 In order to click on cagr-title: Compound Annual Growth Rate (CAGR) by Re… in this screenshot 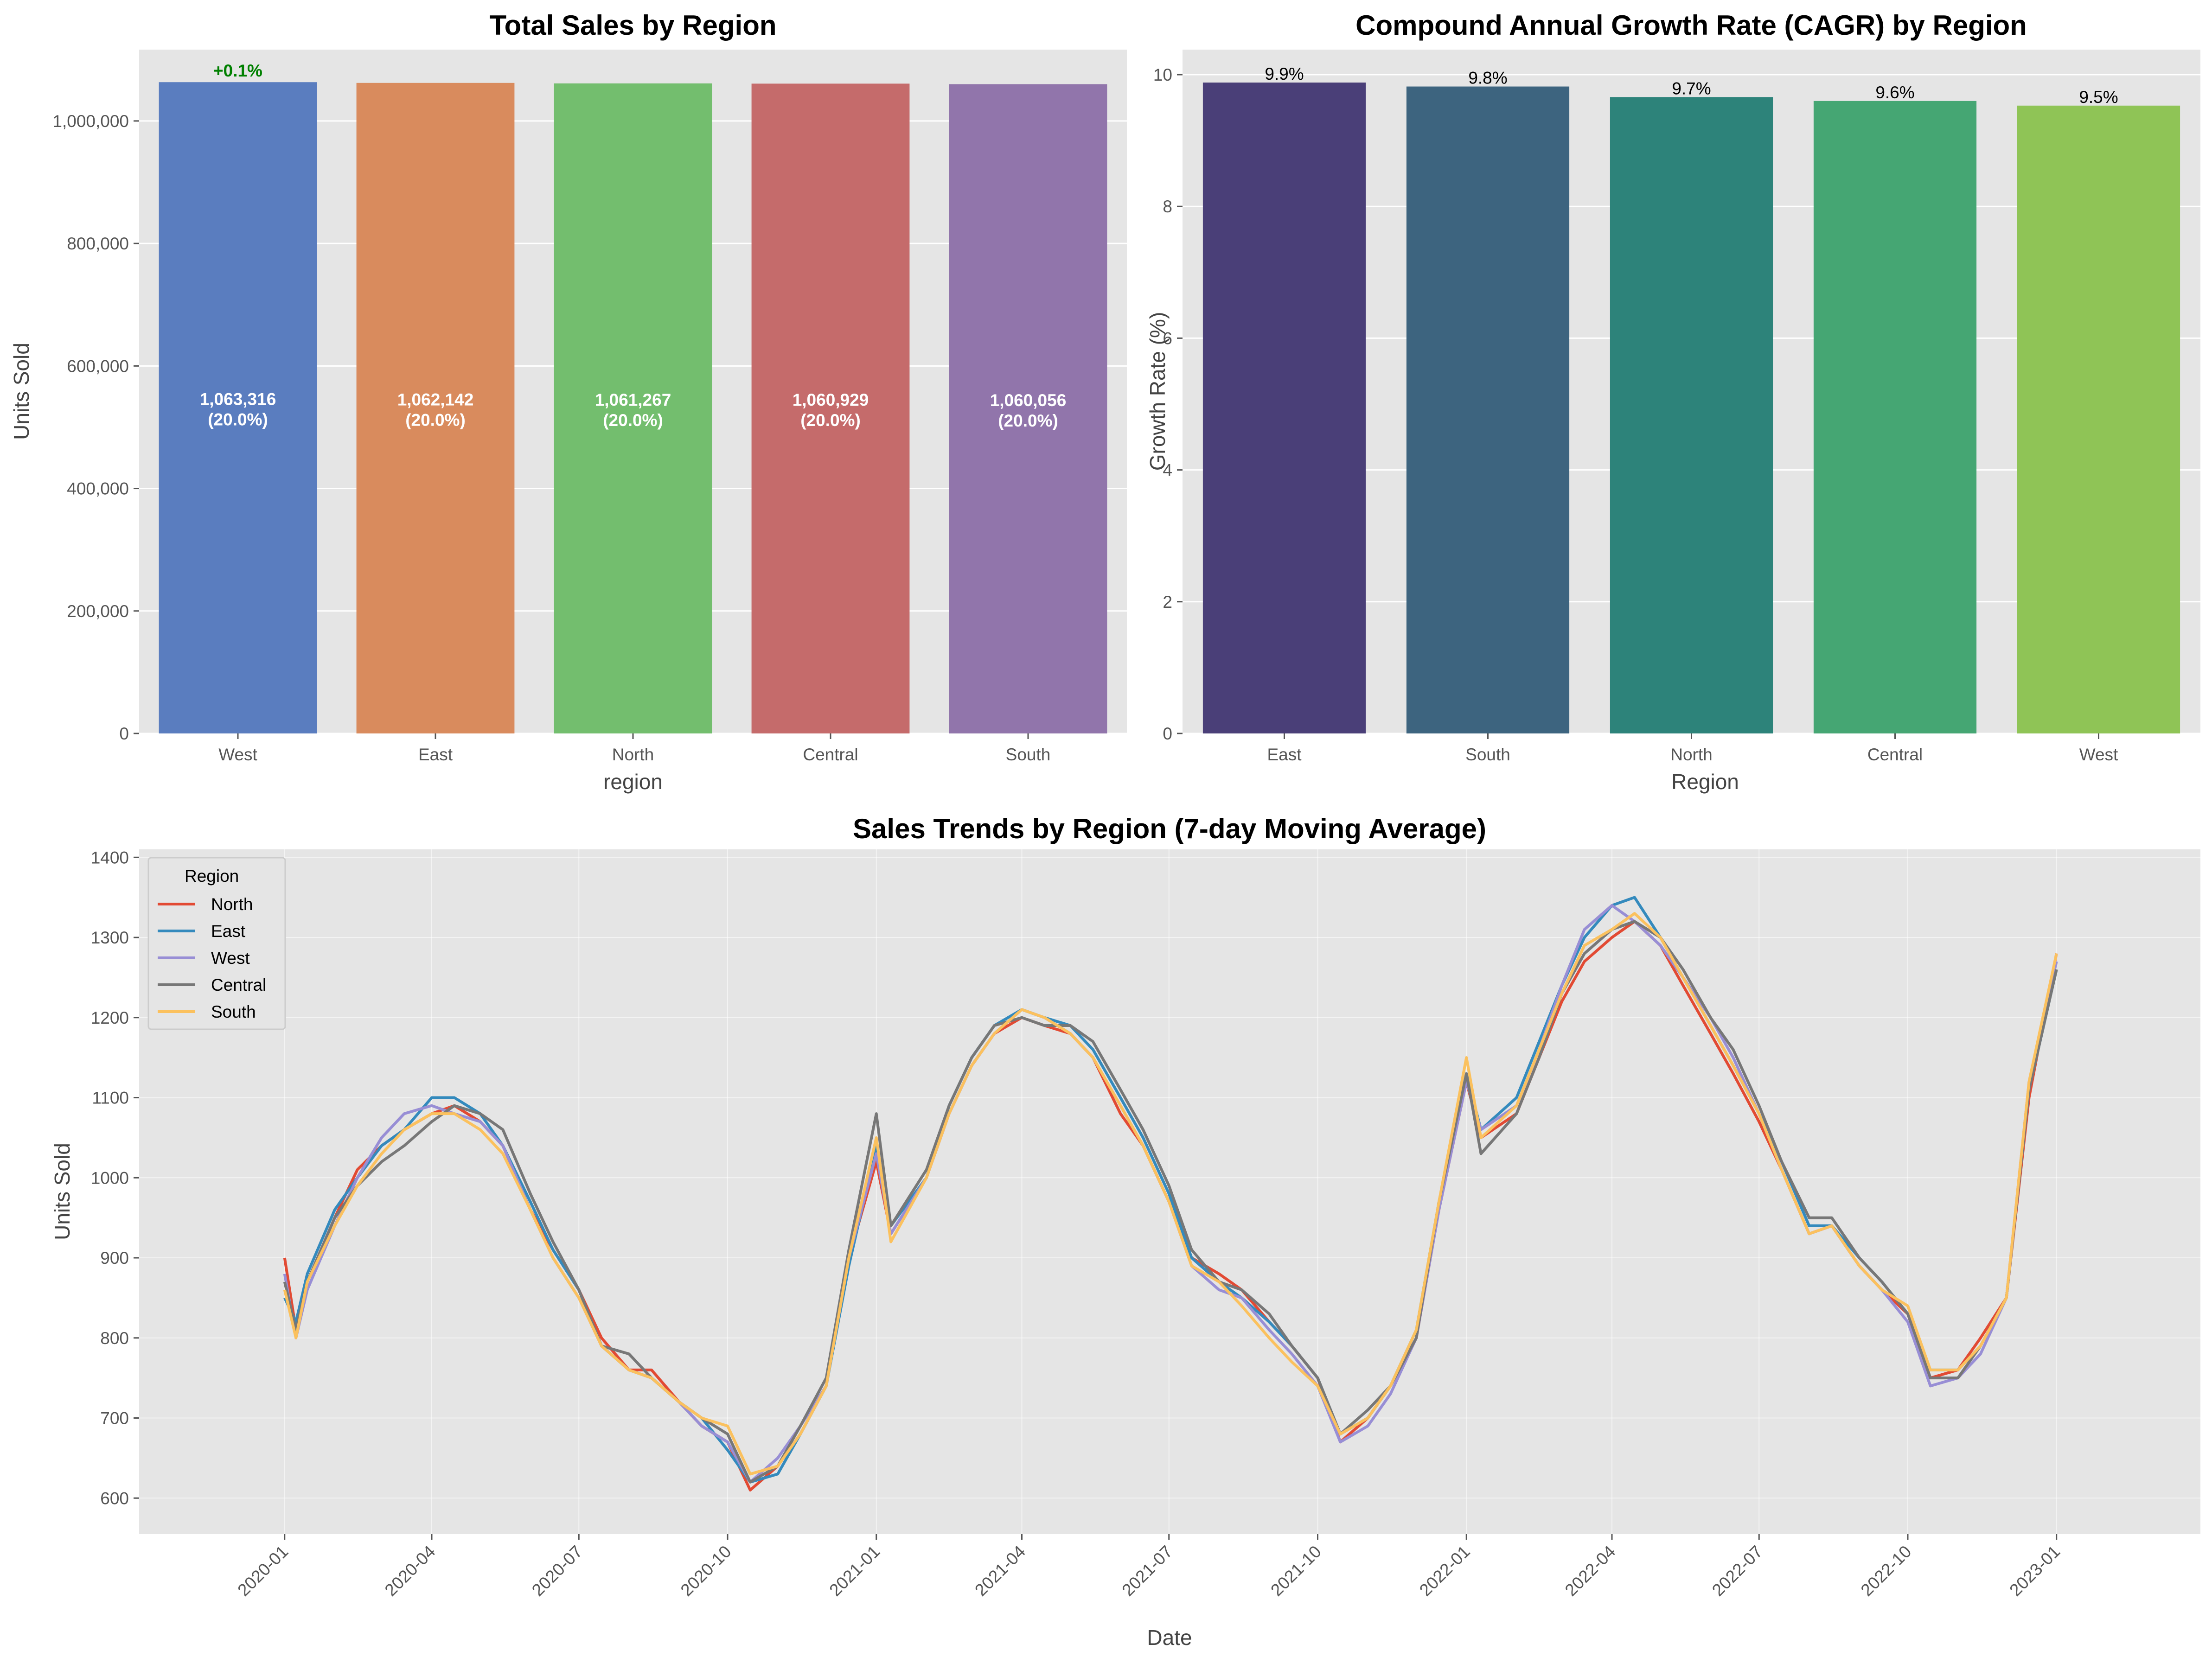, I will do `click(1691, 25)`.